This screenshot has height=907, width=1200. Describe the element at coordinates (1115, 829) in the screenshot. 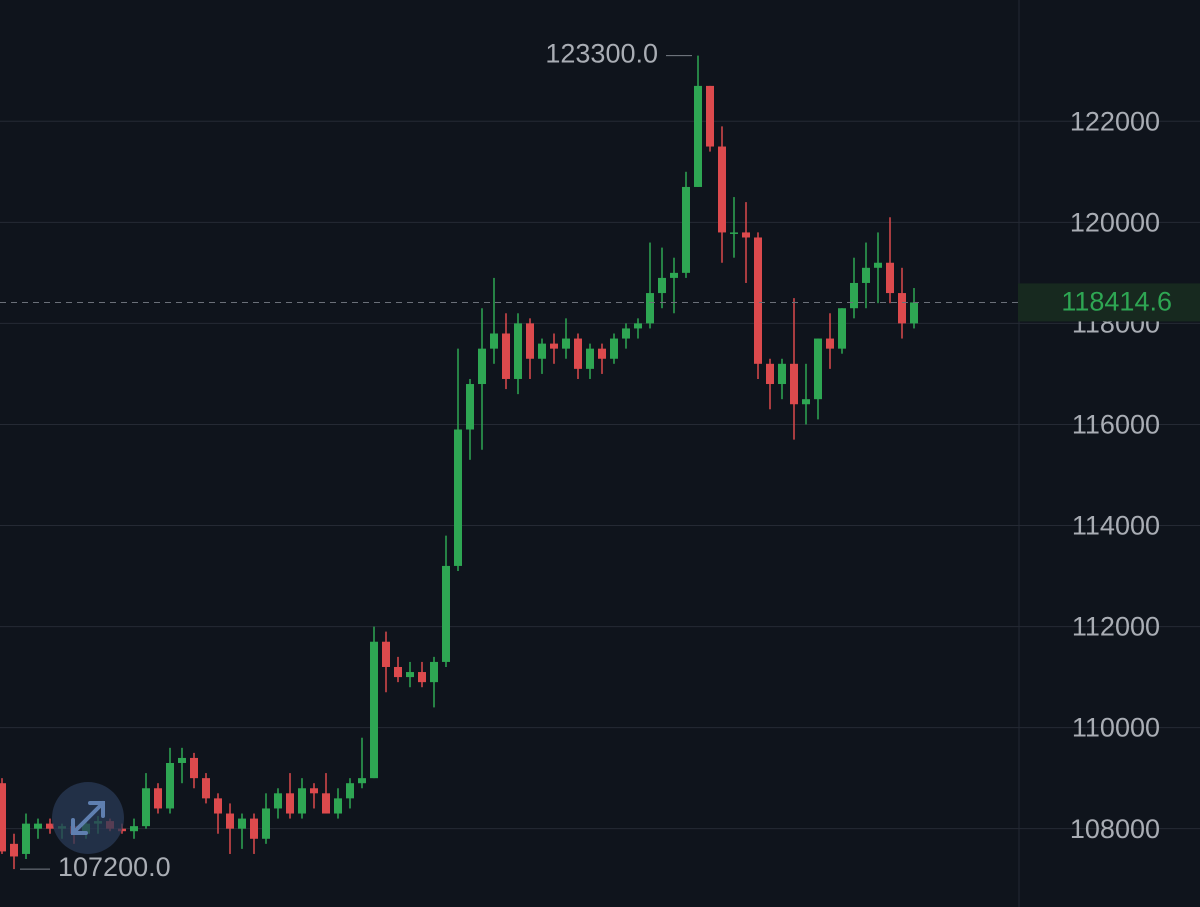

I see `y-tick-label: 108000` at that location.